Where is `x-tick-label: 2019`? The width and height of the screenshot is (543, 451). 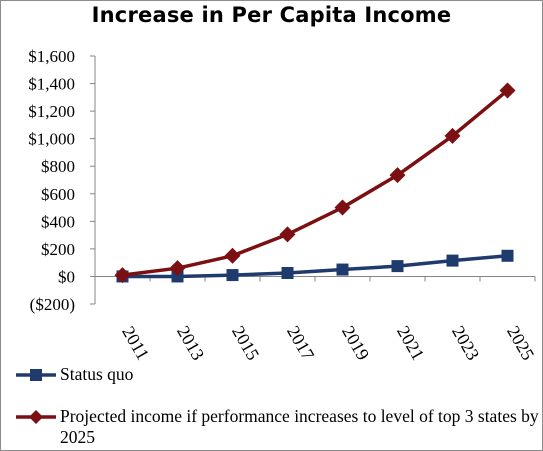
x-tick-label: 2019 is located at coordinates (355, 342).